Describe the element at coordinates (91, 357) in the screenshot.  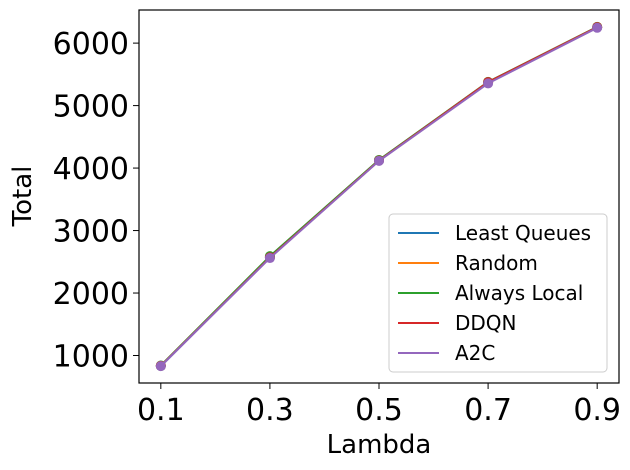
I see `y-tick-label: 1000` at that location.